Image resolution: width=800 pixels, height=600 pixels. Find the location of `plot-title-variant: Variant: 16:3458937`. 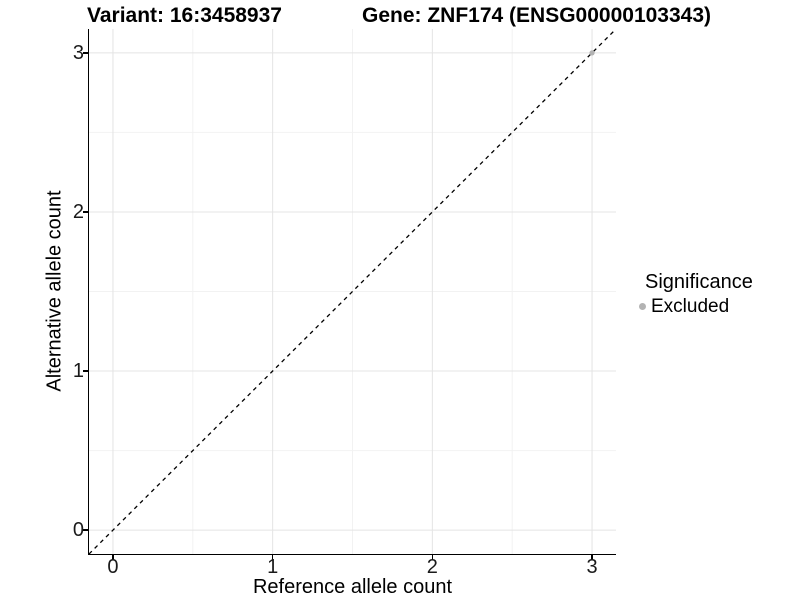

plot-title-variant: Variant: 16:3458937 is located at coordinates (184, 15).